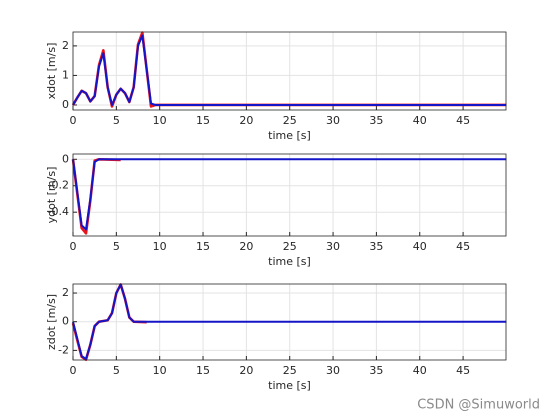 The width and height of the screenshot is (560, 420). I want to click on y-tick-label: -0.4, so click(58, 211).